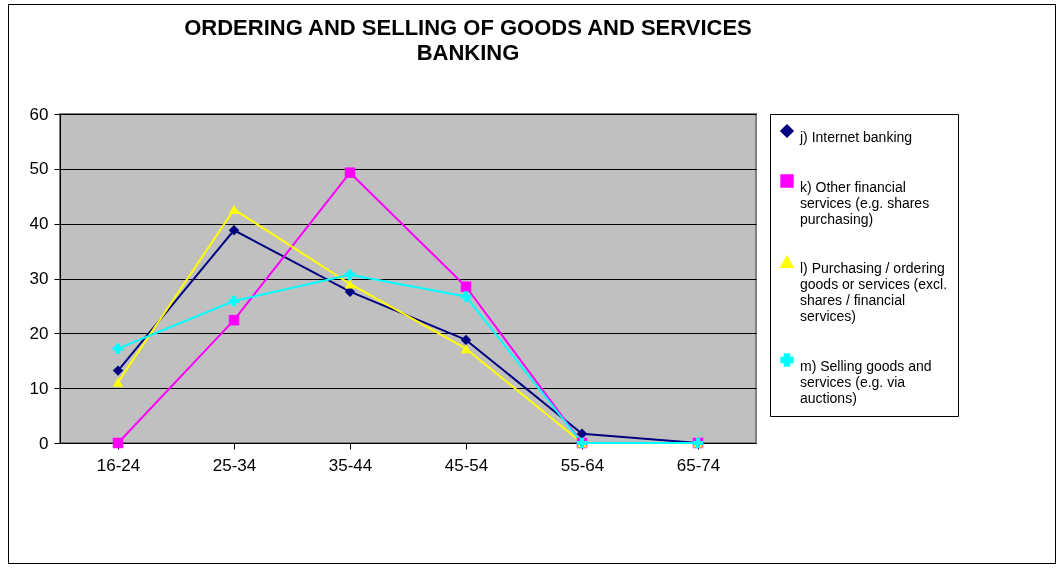 Image resolution: width=1062 pixels, height=570 pixels. What do you see at coordinates (44, 443) in the screenshot?
I see `y-tick-label: 0` at bounding box center [44, 443].